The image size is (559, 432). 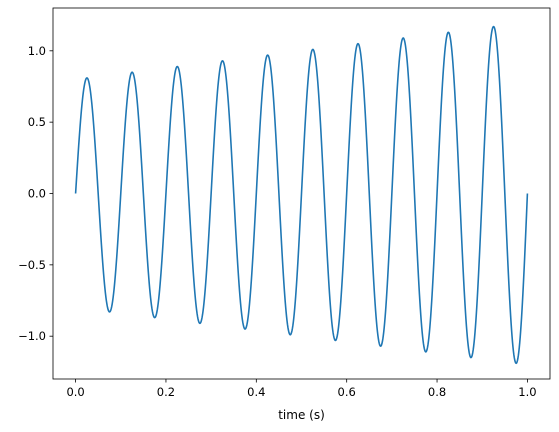 What do you see at coordinates (347, 392) in the screenshot?
I see `x-tick-label: 0.6` at bounding box center [347, 392].